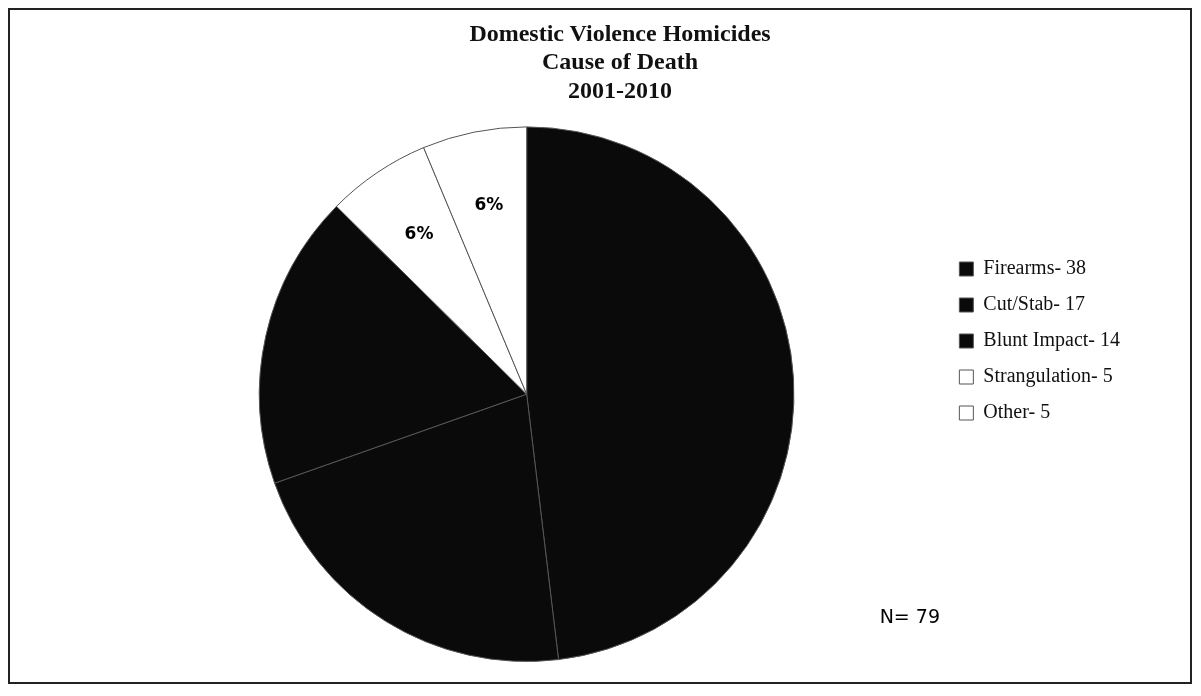 This screenshot has height=696, width=1201. I want to click on chart-title: Domestic Violence Homicides Cause of Death 2001-2010, so click(620, 61).